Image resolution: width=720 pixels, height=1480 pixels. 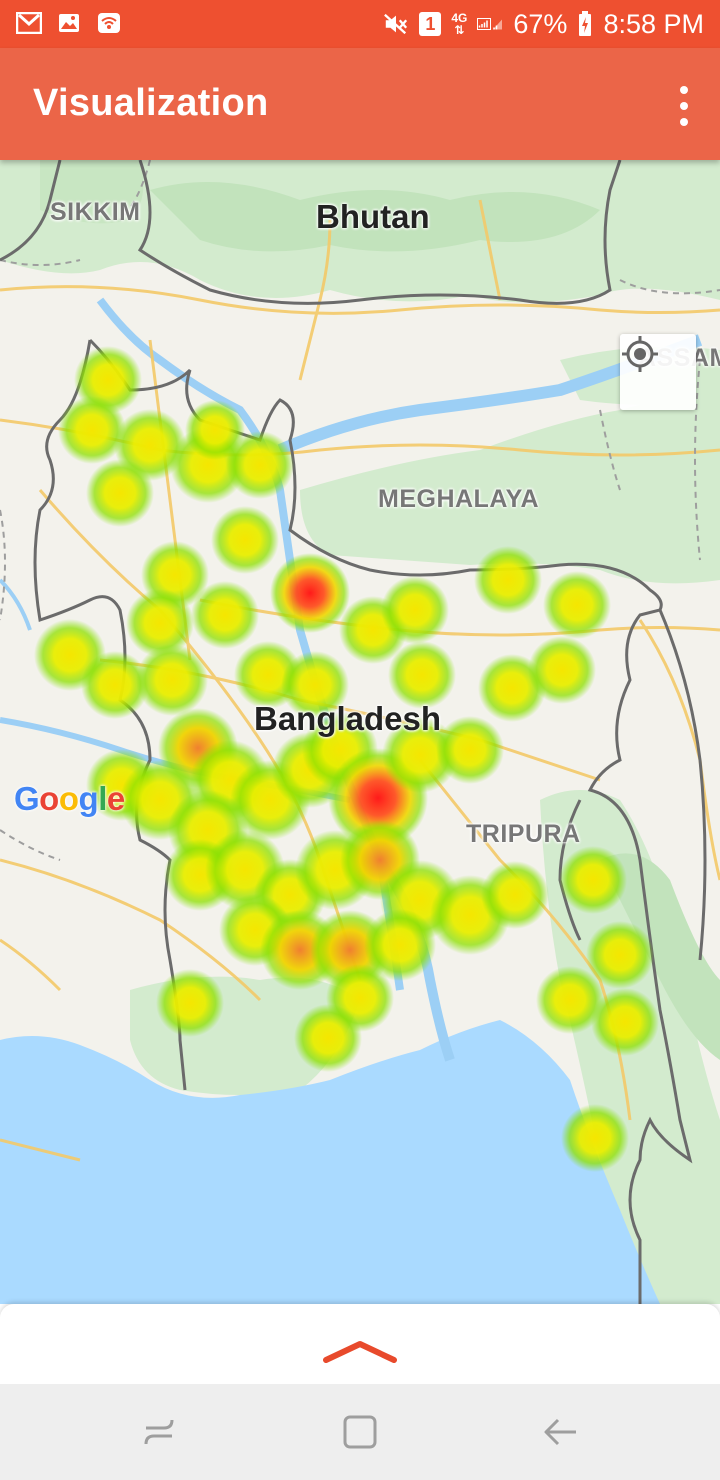 I want to click on home-icon, so click(x=360, y=1432).